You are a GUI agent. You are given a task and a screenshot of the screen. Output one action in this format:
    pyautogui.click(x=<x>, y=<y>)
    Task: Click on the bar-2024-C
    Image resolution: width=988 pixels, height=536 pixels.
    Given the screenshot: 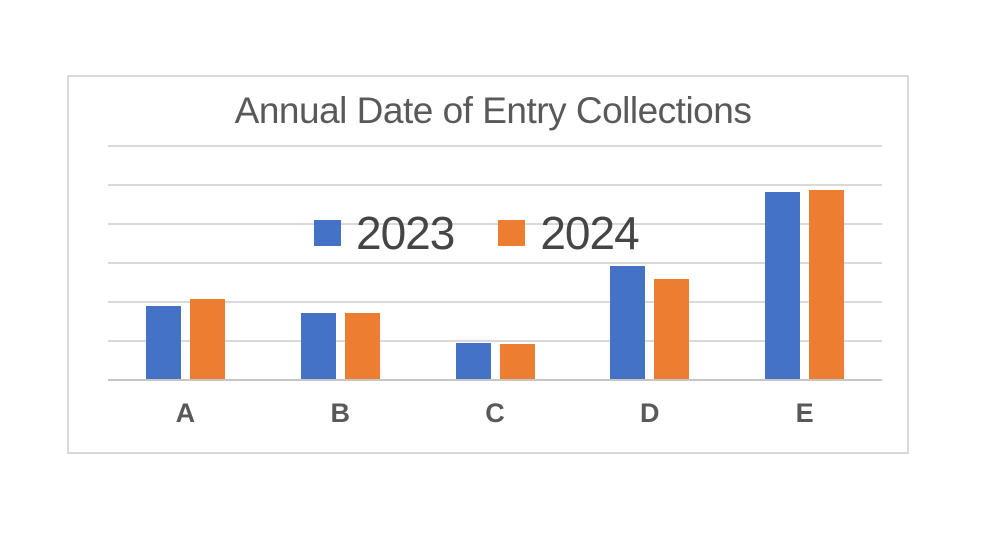 What is the action you would take?
    pyautogui.click(x=517, y=361)
    